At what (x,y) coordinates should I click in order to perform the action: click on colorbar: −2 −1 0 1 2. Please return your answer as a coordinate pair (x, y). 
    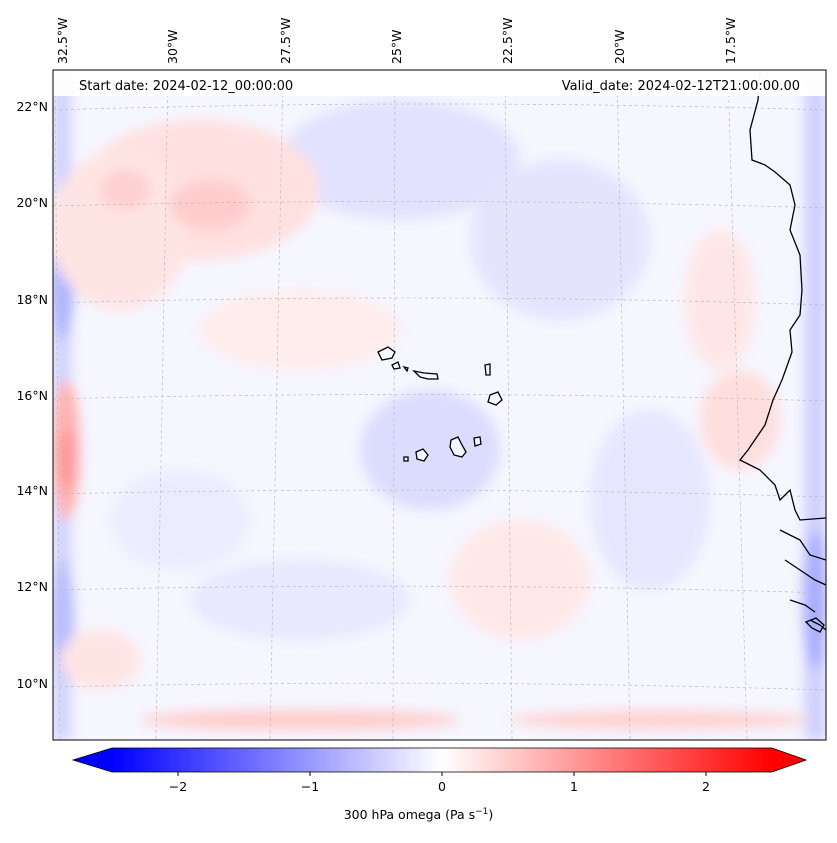
    Looking at the image, I should click on (439, 770).